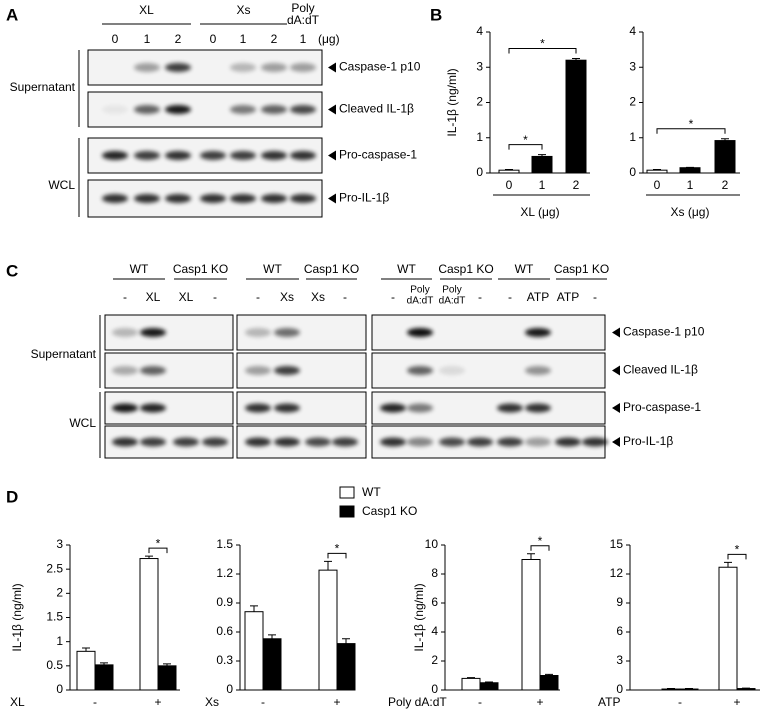  What do you see at coordinates (657, 185) in the screenshot?
I see `x-tick-label: 0` at bounding box center [657, 185].